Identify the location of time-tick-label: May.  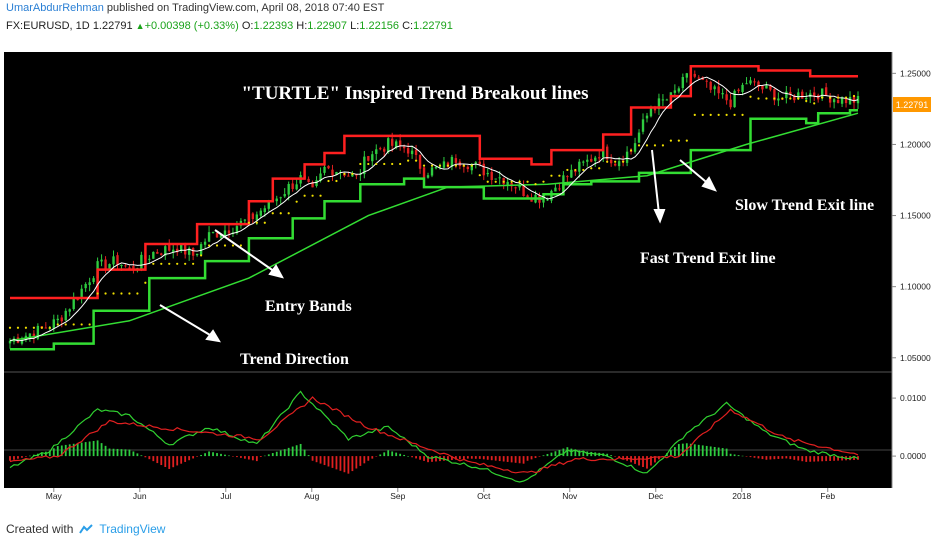
(54, 496).